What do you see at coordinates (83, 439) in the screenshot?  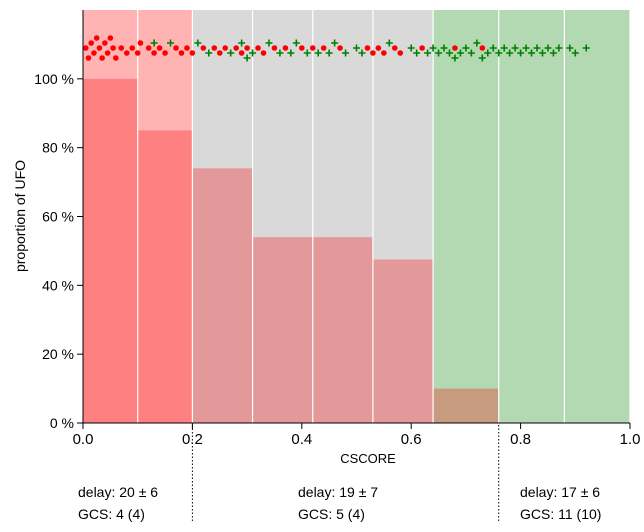 I see `x-tick-label: 0.0` at bounding box center [83, 439].